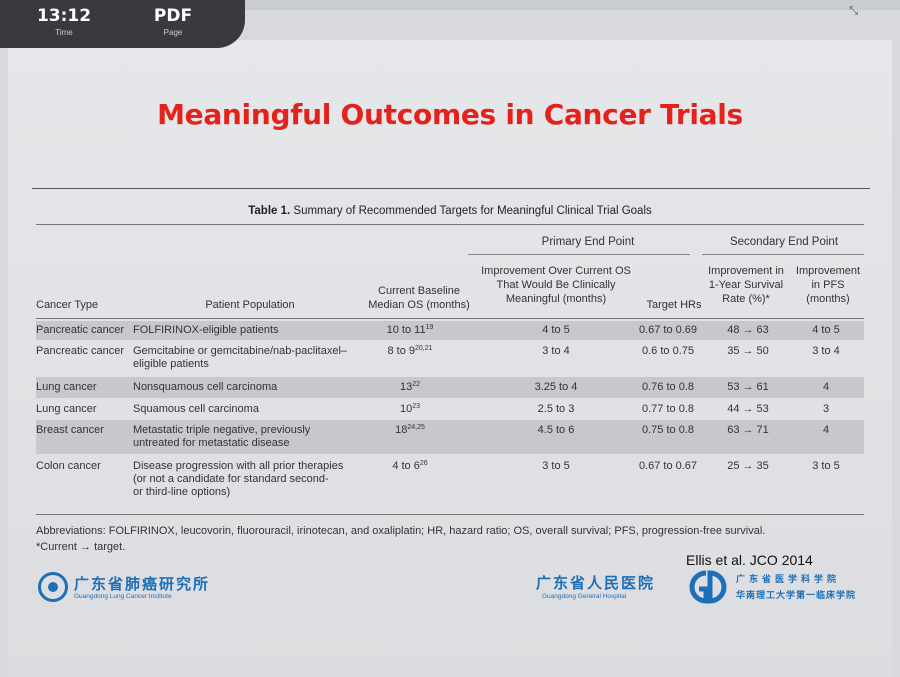 Image resolution: width=900 pixels, height=677 pixels. What do you see at coordinates (142, 584) in the screenshot?
I see `left-logo-chinese: 广东省肺癌研究所` at bounding box center [142, 584].